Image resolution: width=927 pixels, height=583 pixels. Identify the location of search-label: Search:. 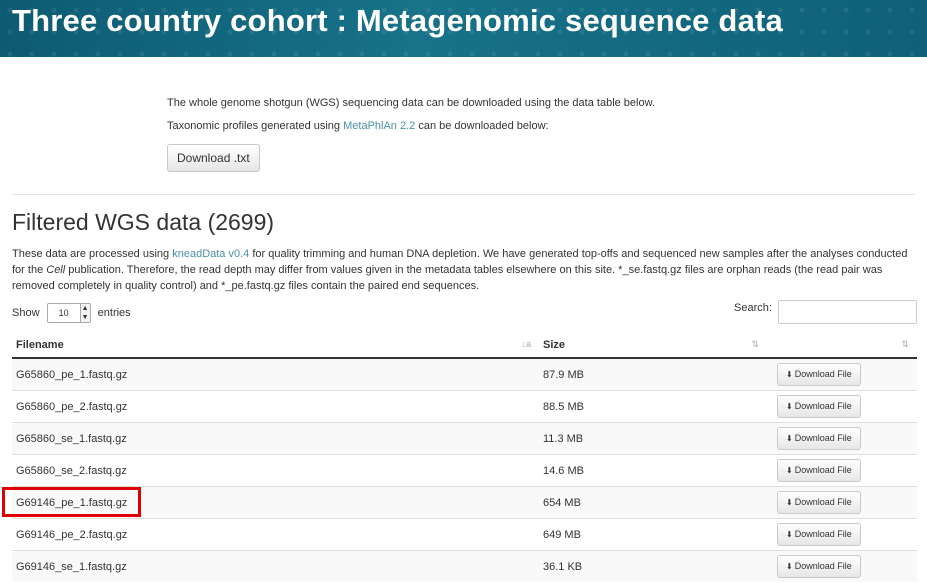
(753, 308).